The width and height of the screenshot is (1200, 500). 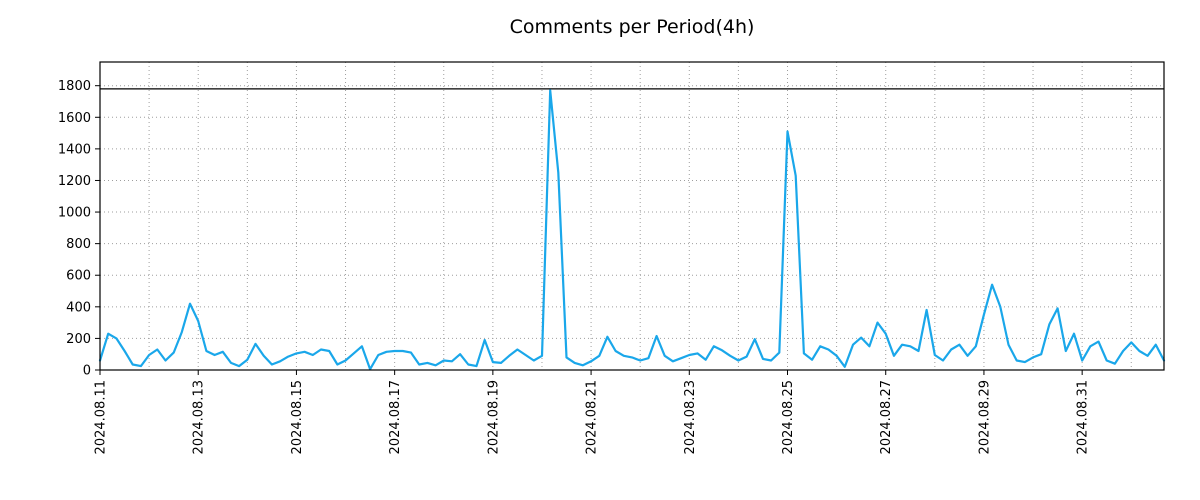 I want to click on x-tick-label: 2024.08.25, so click(x=788, y=417).